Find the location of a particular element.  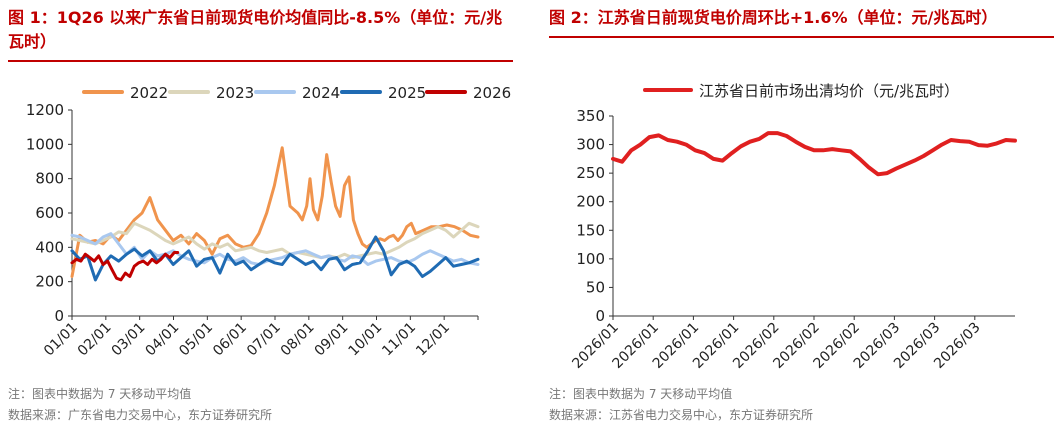

legend-label: 2022 is located at coordinates (149, 93).